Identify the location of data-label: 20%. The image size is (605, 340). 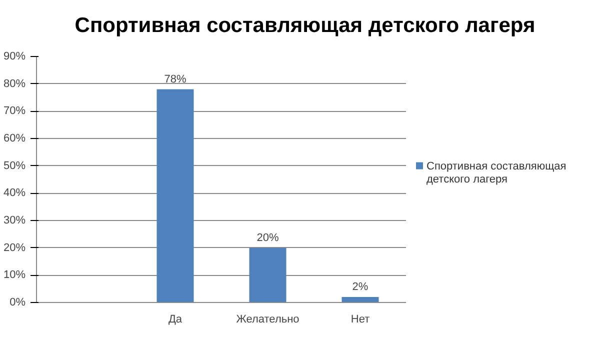
(267, 238).